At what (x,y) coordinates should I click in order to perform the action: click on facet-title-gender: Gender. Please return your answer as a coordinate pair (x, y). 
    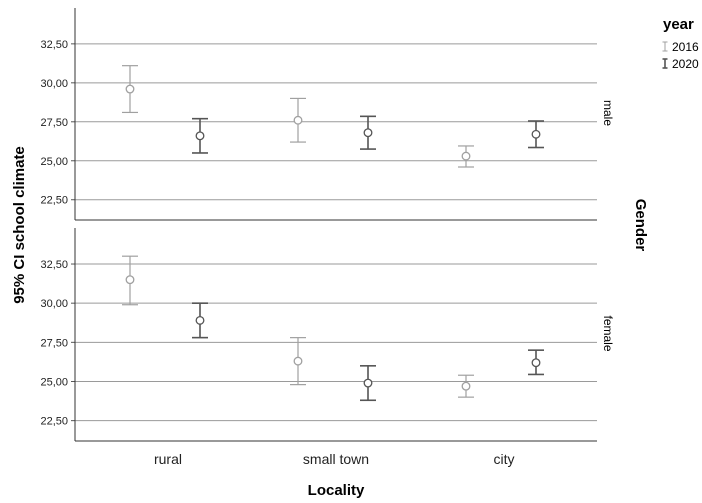
    Looking at the image, I should click on (640, 225).